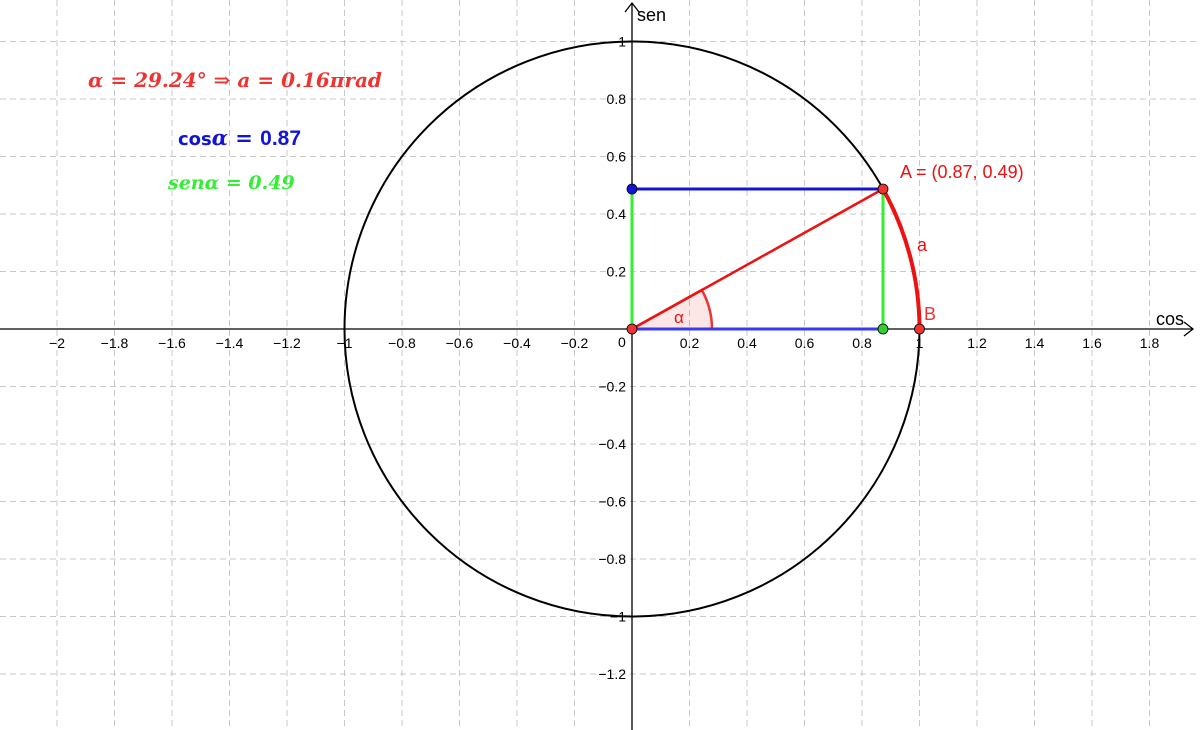 Image resolution: width=1200 pixels, height=730 pixels. Describe the element at coordinates (612, 358) in the screenshot. I see `y-tick-labels: 10.80.60.40.2−0.2−0.4−0.6−0.8−1−1.2` at that location.